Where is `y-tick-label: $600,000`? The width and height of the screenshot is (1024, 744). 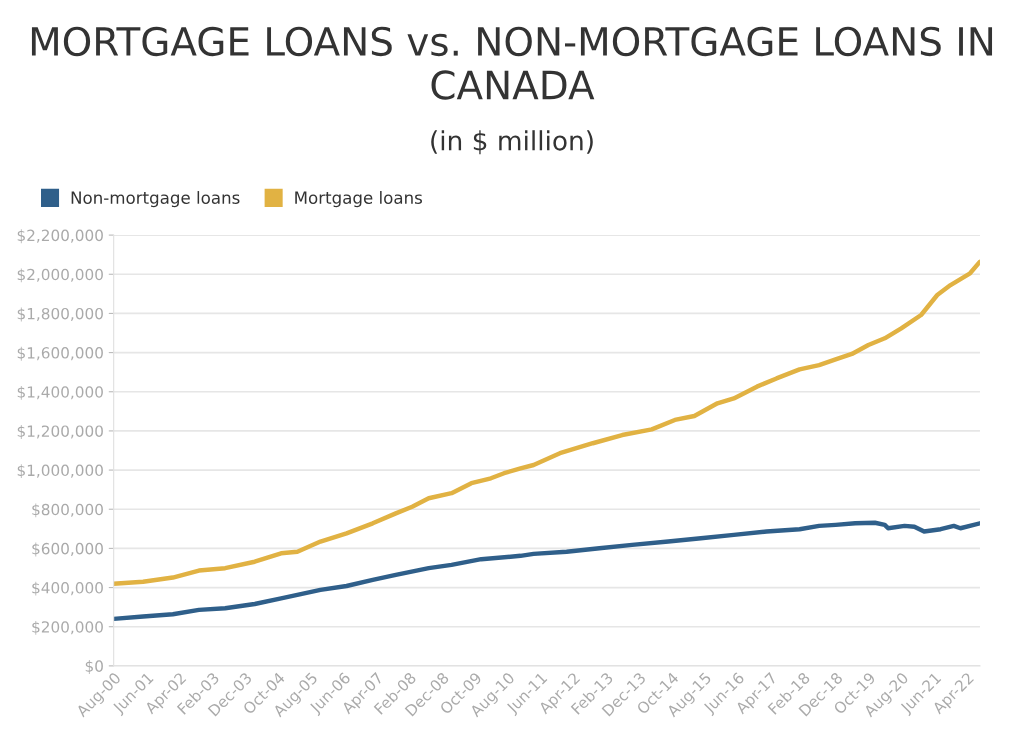 y-tick-label: $600,000 is located at coordinates (67, 549).